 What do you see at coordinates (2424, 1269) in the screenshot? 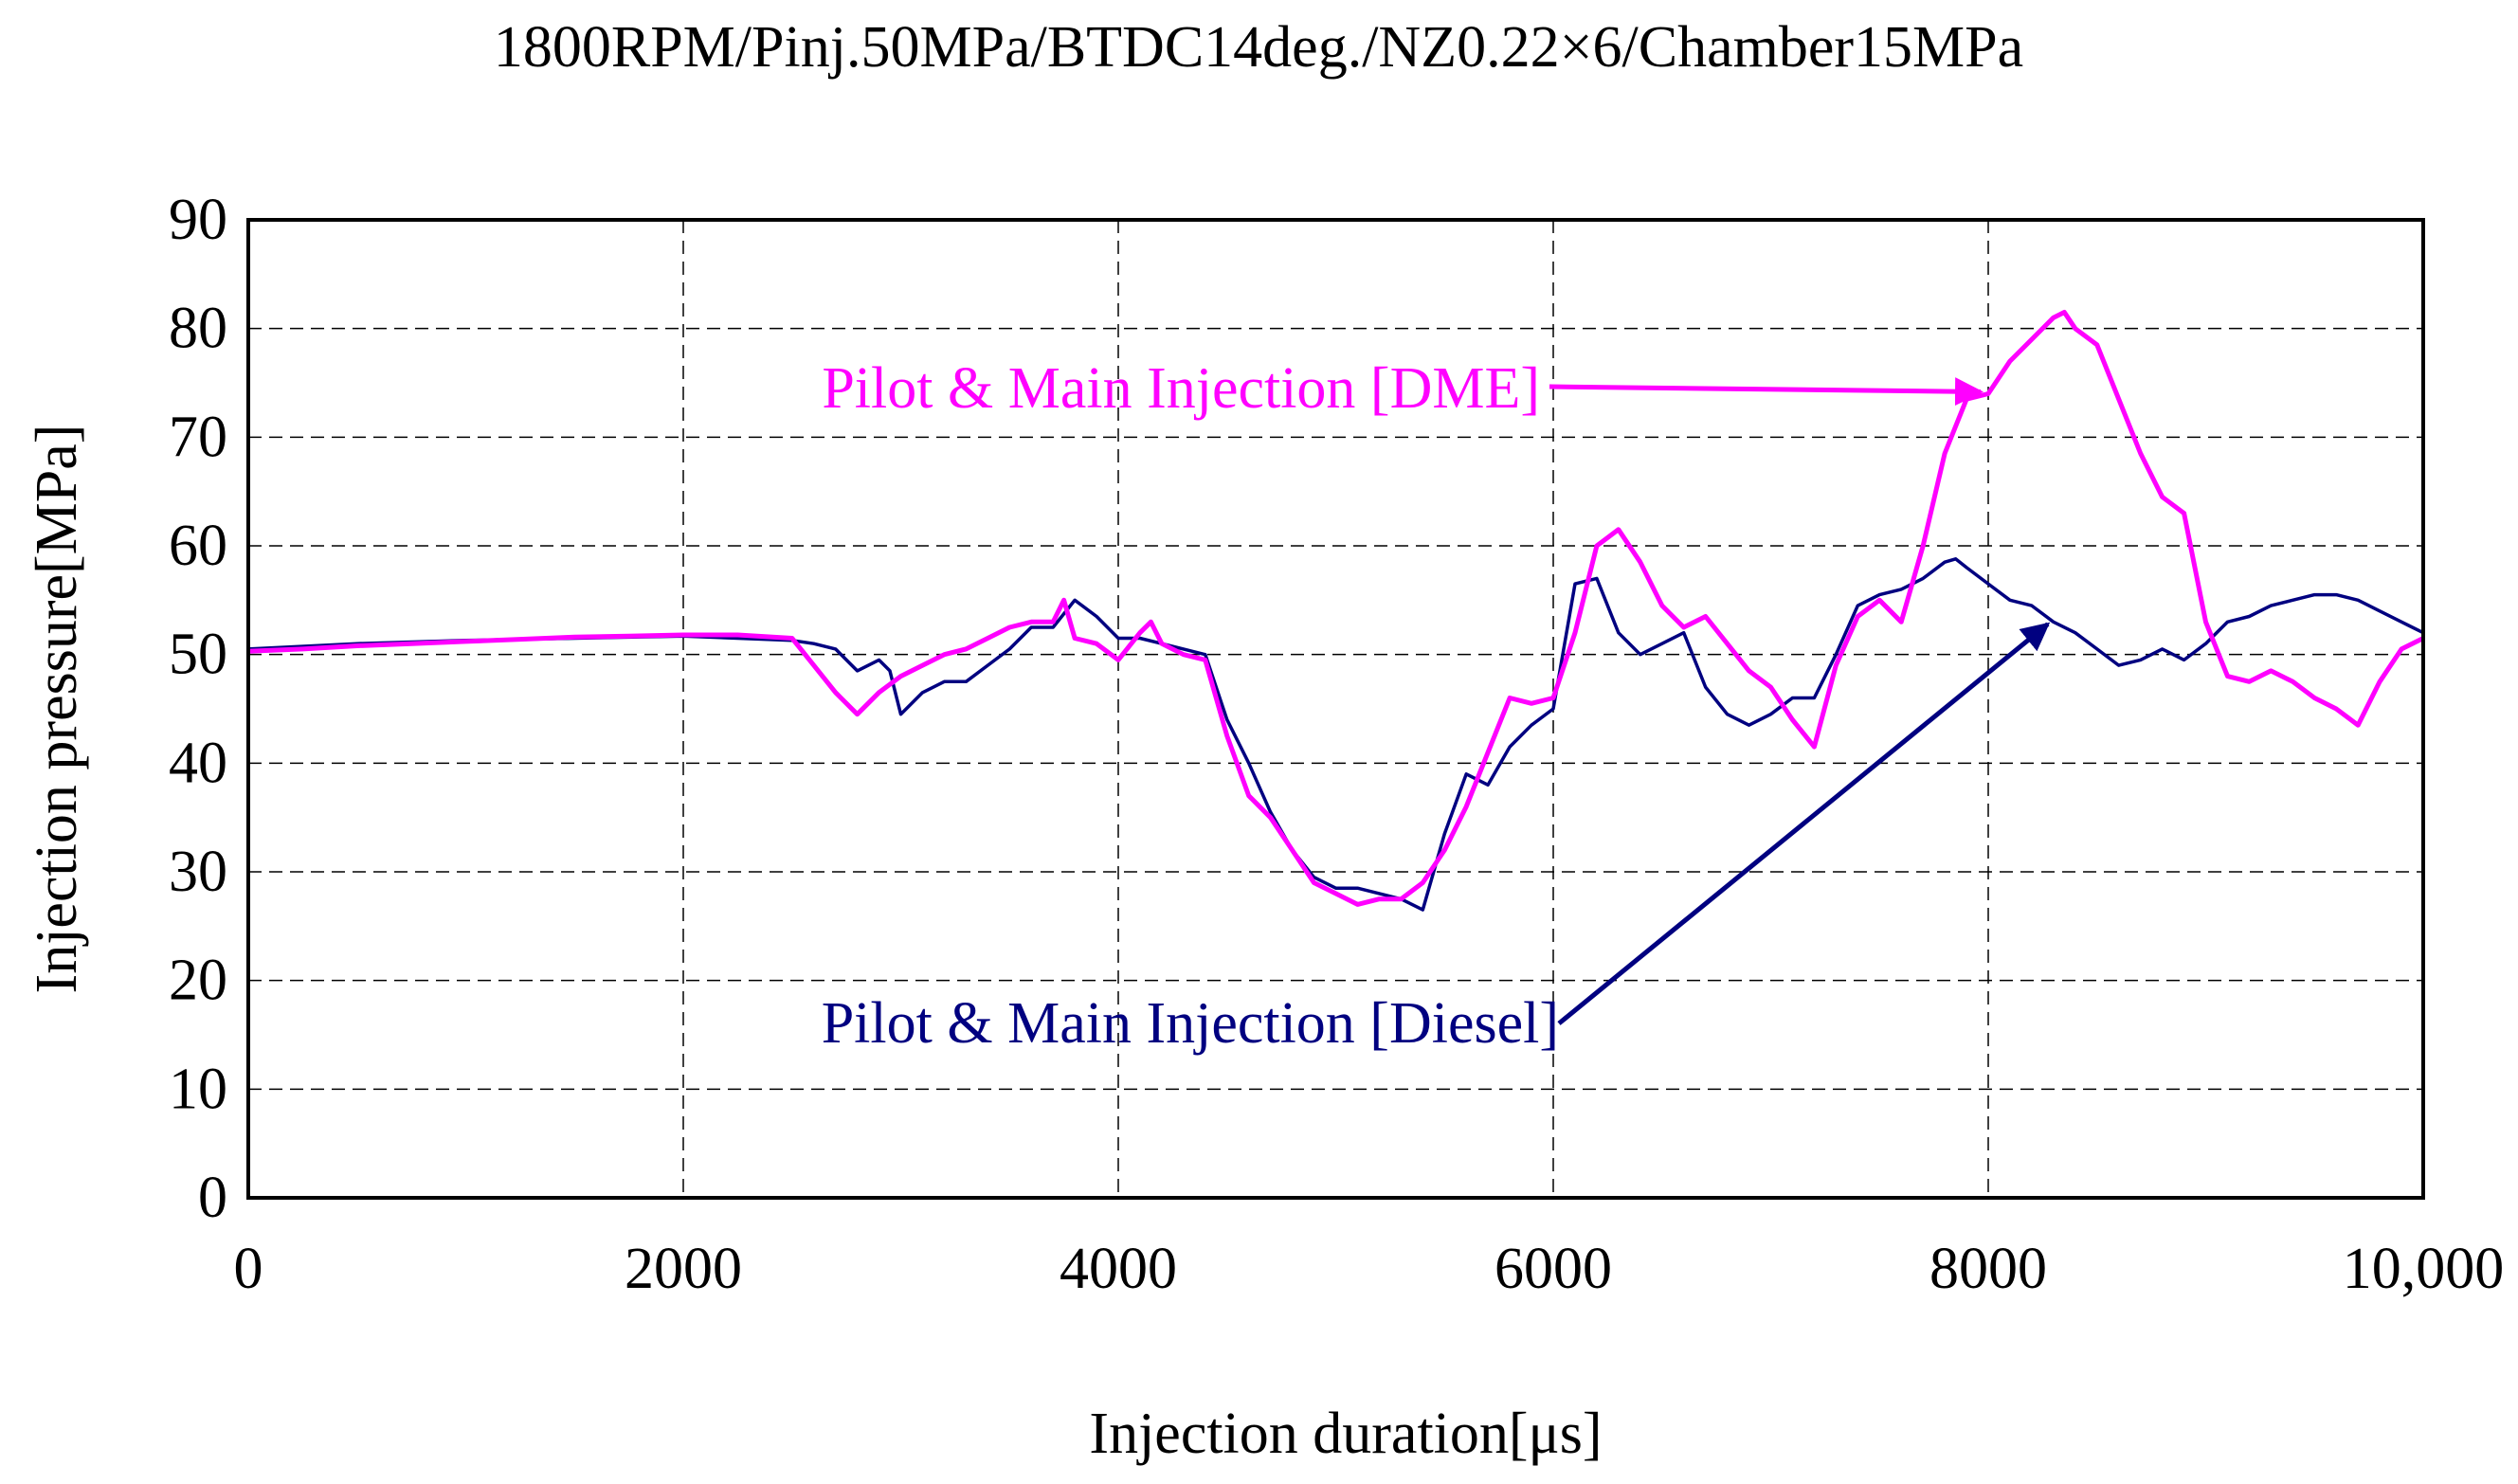
I see `x-tick-label: 10,000` at bounding box center [2424, 1269].